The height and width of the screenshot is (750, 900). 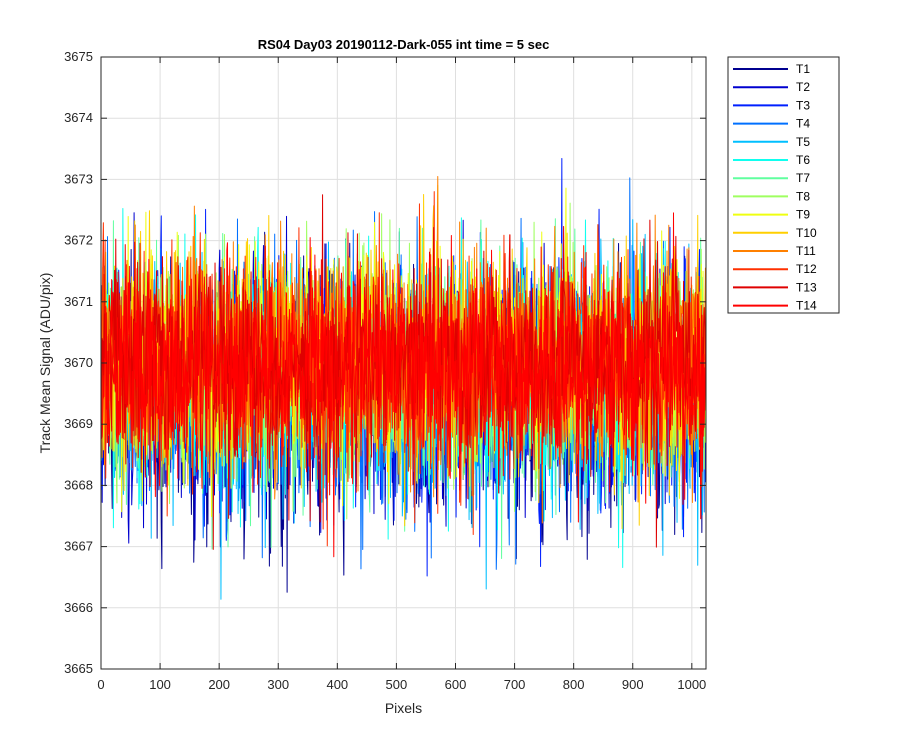 I want to click on x-axis-label: Pixels, so click(x=403, y=708).